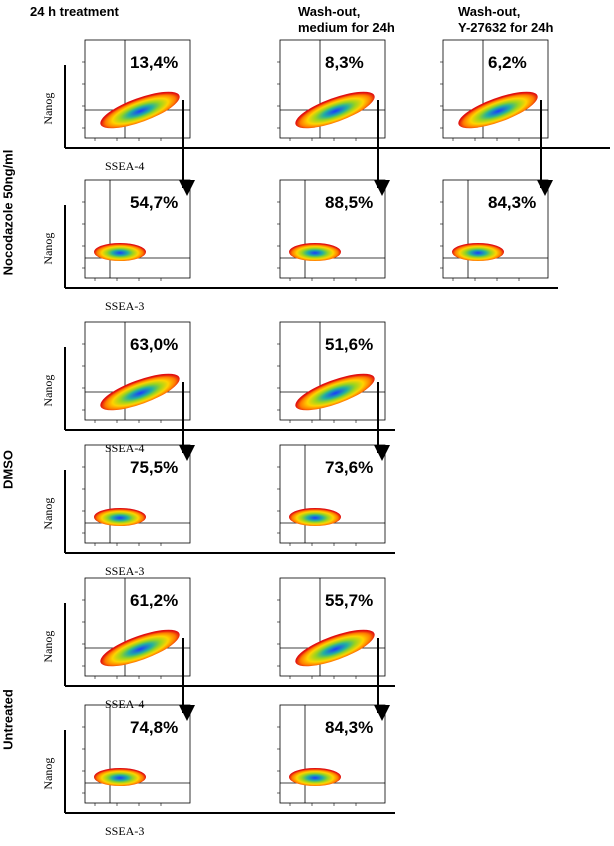 This screenshot has height=846, width=614. Describe the element at coordinates (349, 600) in the screenshot. I see `percentage: 55,7%` at that location.